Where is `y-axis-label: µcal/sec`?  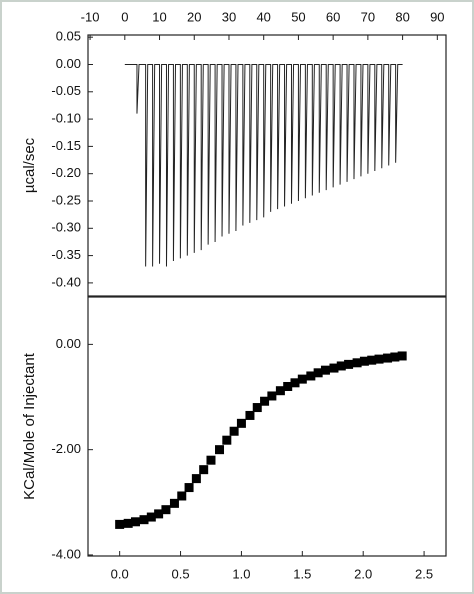 y-axis-label: µcal/sec is located at coordinates (29, 165).